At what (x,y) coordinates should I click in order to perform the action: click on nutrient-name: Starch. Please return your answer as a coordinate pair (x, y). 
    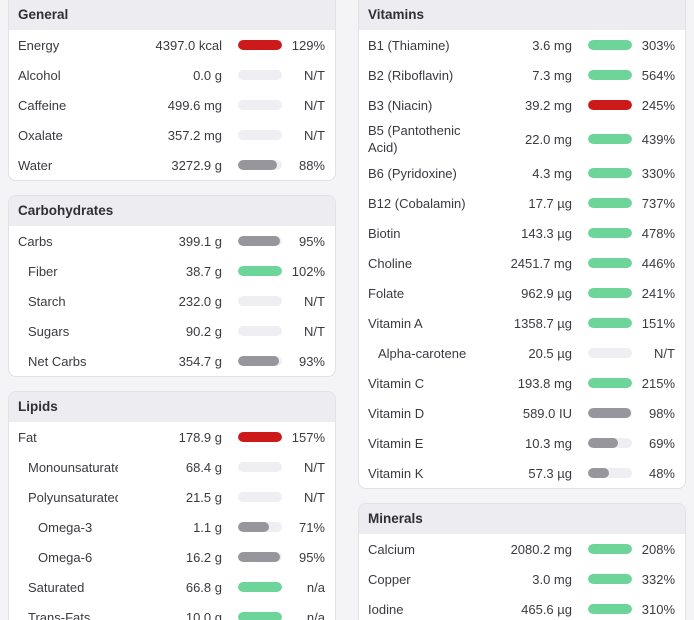
    Looking at the image, I should click on (47, 301).